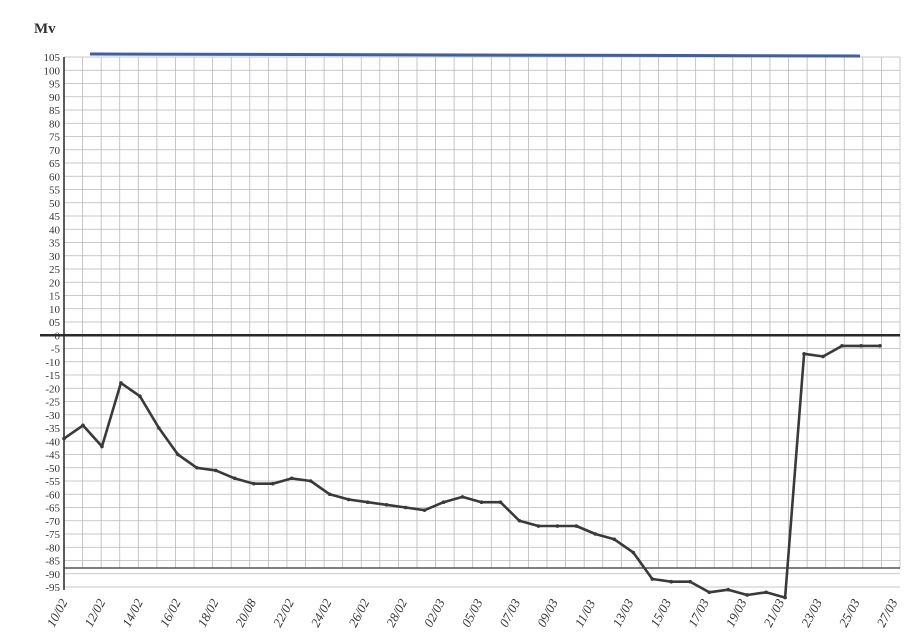  What do you see at coordinates (52, 588) in the screenshot?
I see `y-tick-label: -95` at bounding box center [52, 588].